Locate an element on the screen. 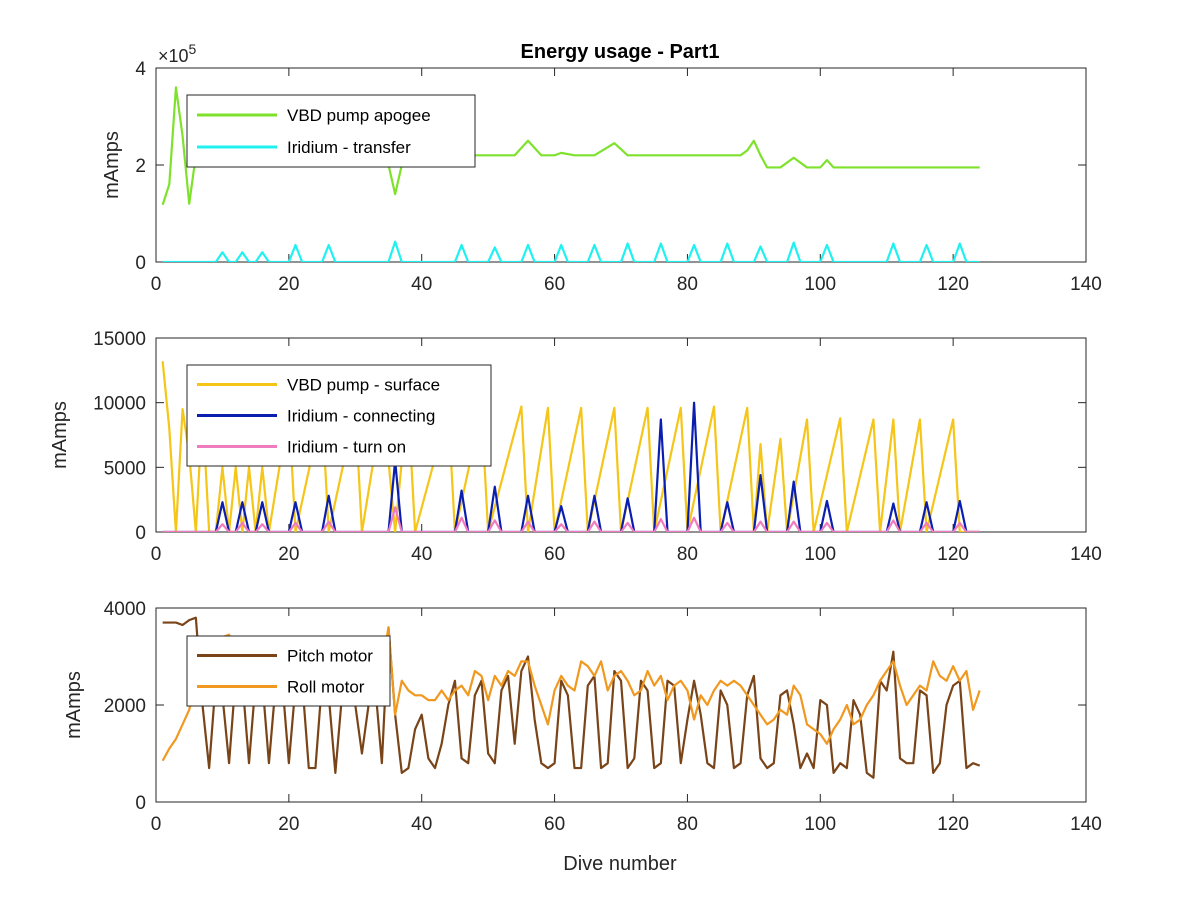  legend: VBD pump apogee Iridium - transfer is located at coordinates (331, 131).